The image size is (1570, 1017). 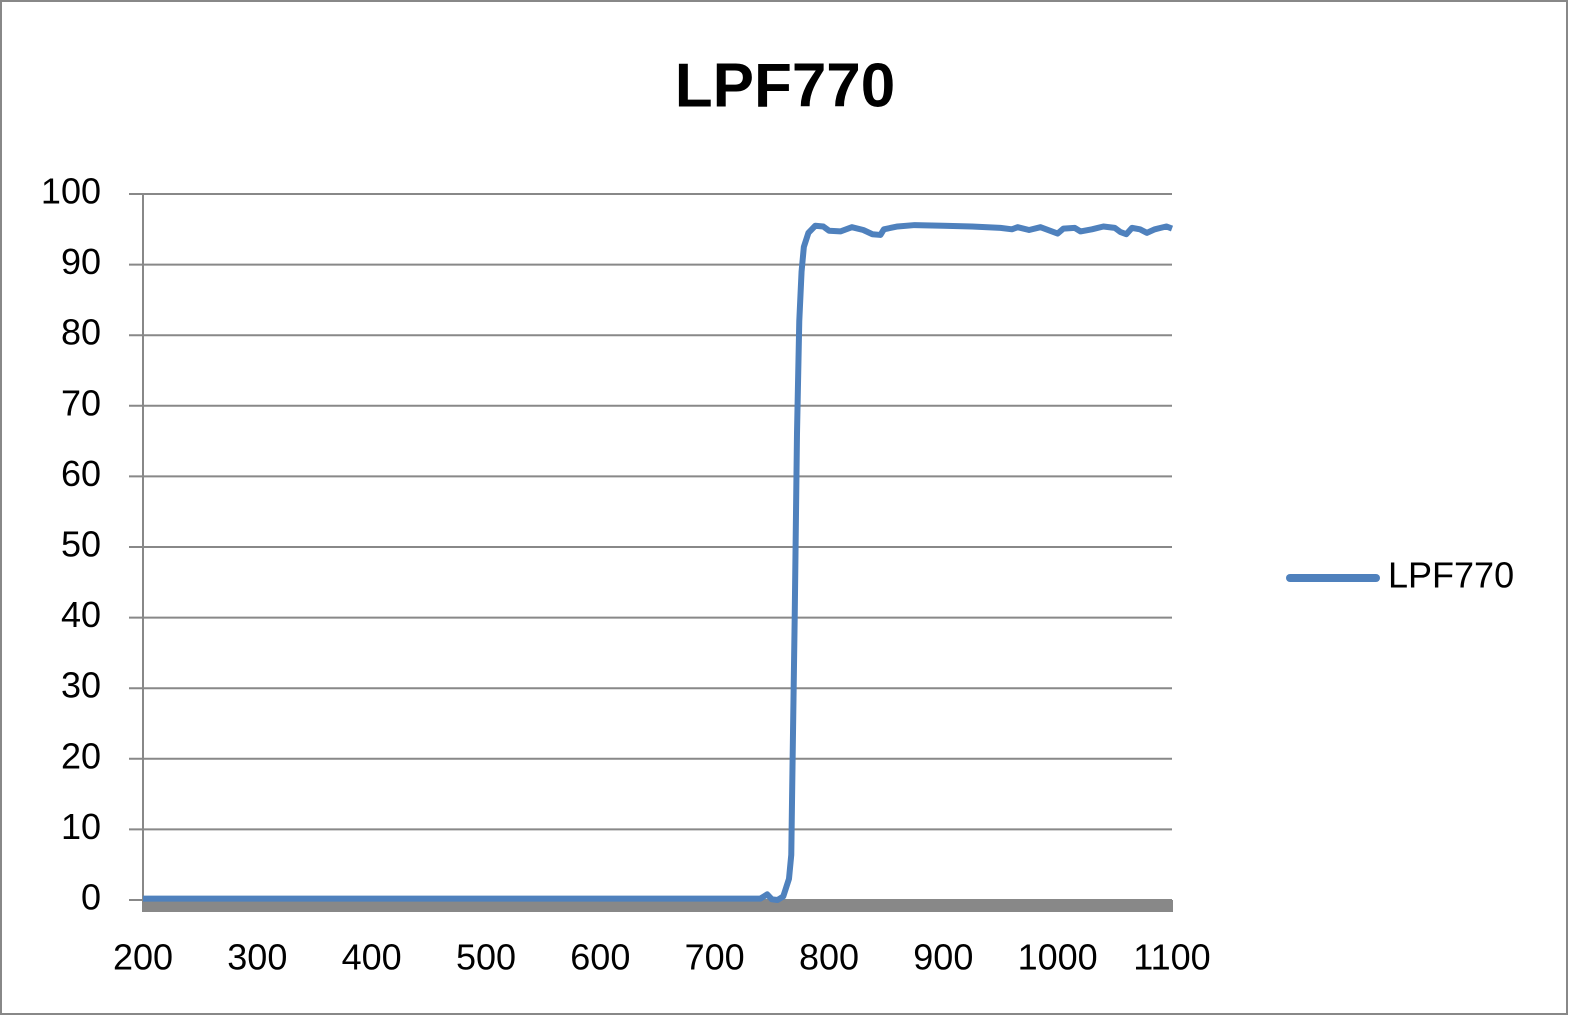 I want to click on x-tick-label: 600, so click(x=600, y=957).